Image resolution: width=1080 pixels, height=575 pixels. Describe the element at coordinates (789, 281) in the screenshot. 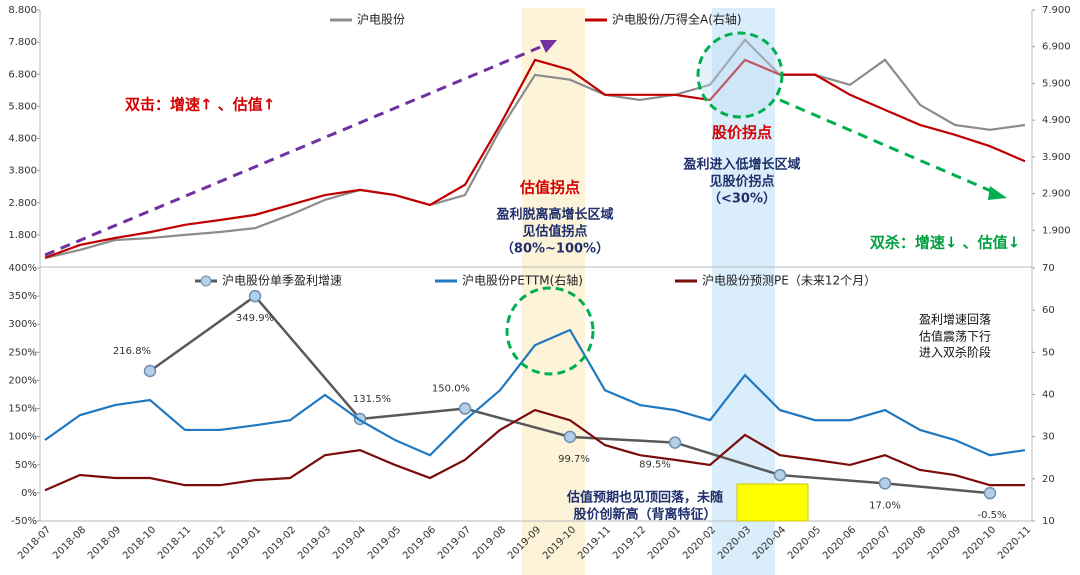

I see `legend-label: 沪电股份预测PE（未来12个月）` at that location.